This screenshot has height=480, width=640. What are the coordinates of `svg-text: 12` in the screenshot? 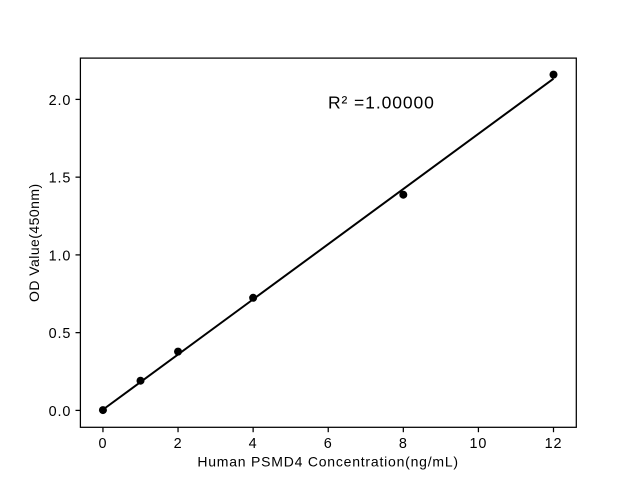 It's located at (554, 444).